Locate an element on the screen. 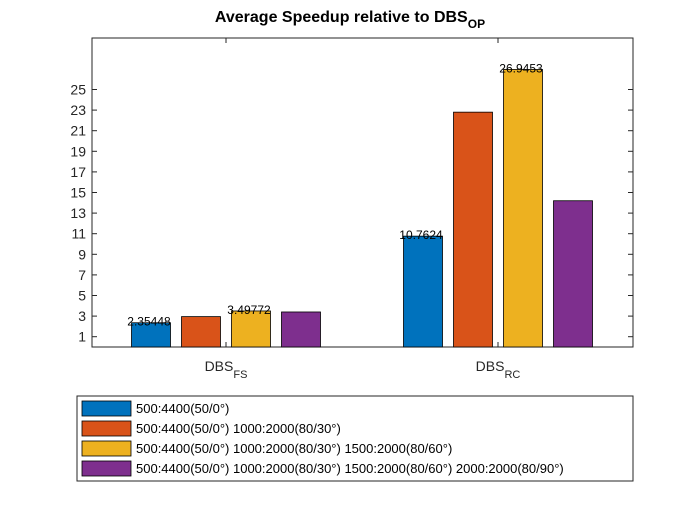  data-label: 2.35448 is located at coordinates (149, 322).